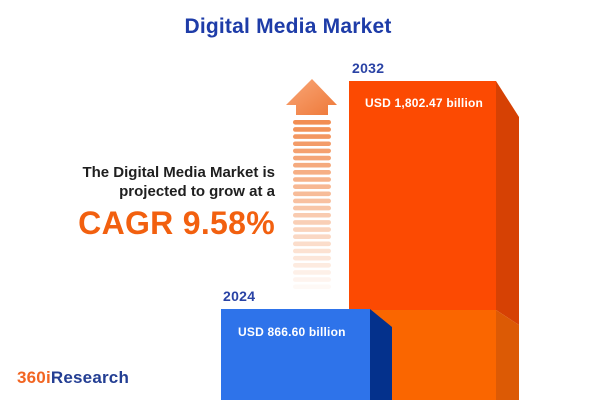  Describe the element at coordinates (295, 354) in the screenshot. I see `bar-2024-front` at that location.